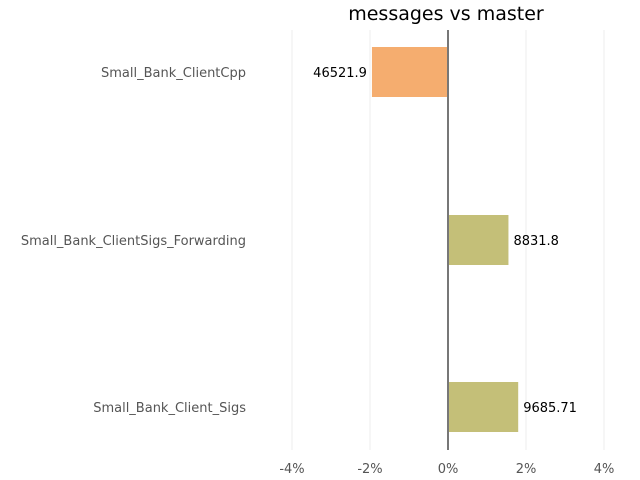  What do you see at coordinates (291, 469) in the screenshot?
I see `x-tick-label: -4%` at bounding box center [291, 469].